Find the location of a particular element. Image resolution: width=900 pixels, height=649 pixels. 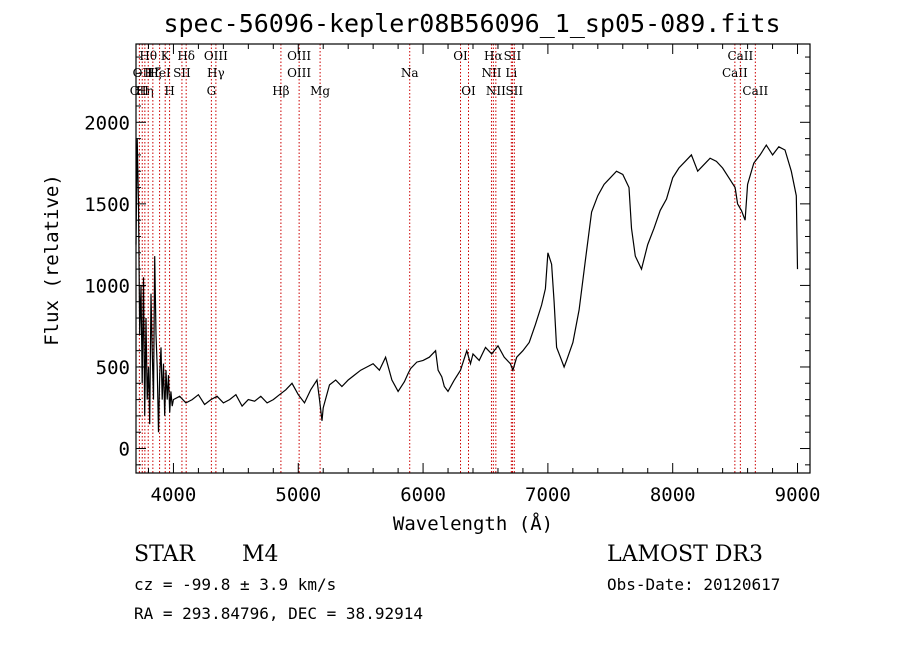

x-tick-label: 4000 is located at coordinates (174, 495).